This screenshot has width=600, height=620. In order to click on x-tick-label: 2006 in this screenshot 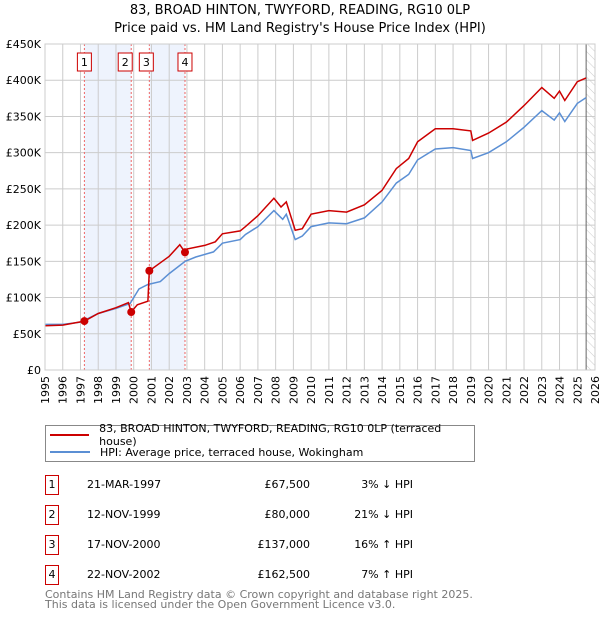, I will do `click(240, 390)`.